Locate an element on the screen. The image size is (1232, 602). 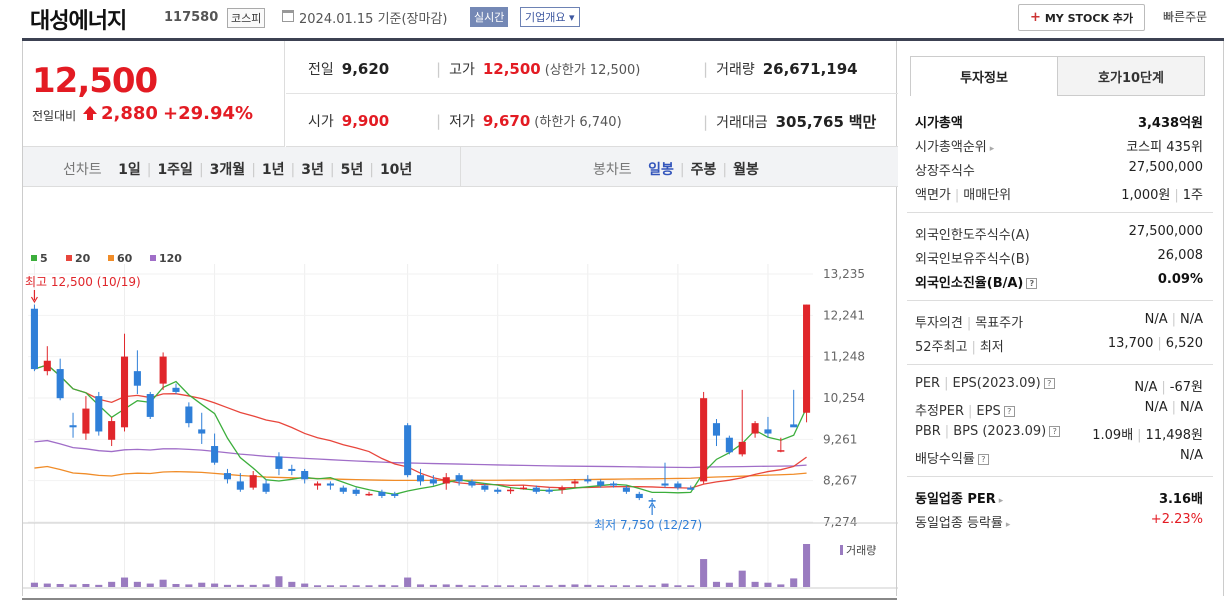
change-value: 2,880 is located at coordinates (129, 113).